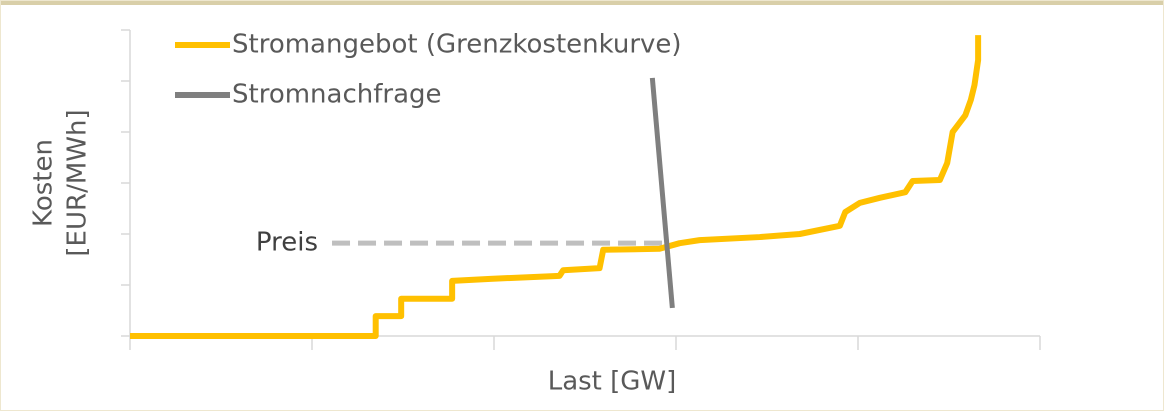 This screenshot has height=411, width=1164. I want to click on series-line, so click(662, 193).